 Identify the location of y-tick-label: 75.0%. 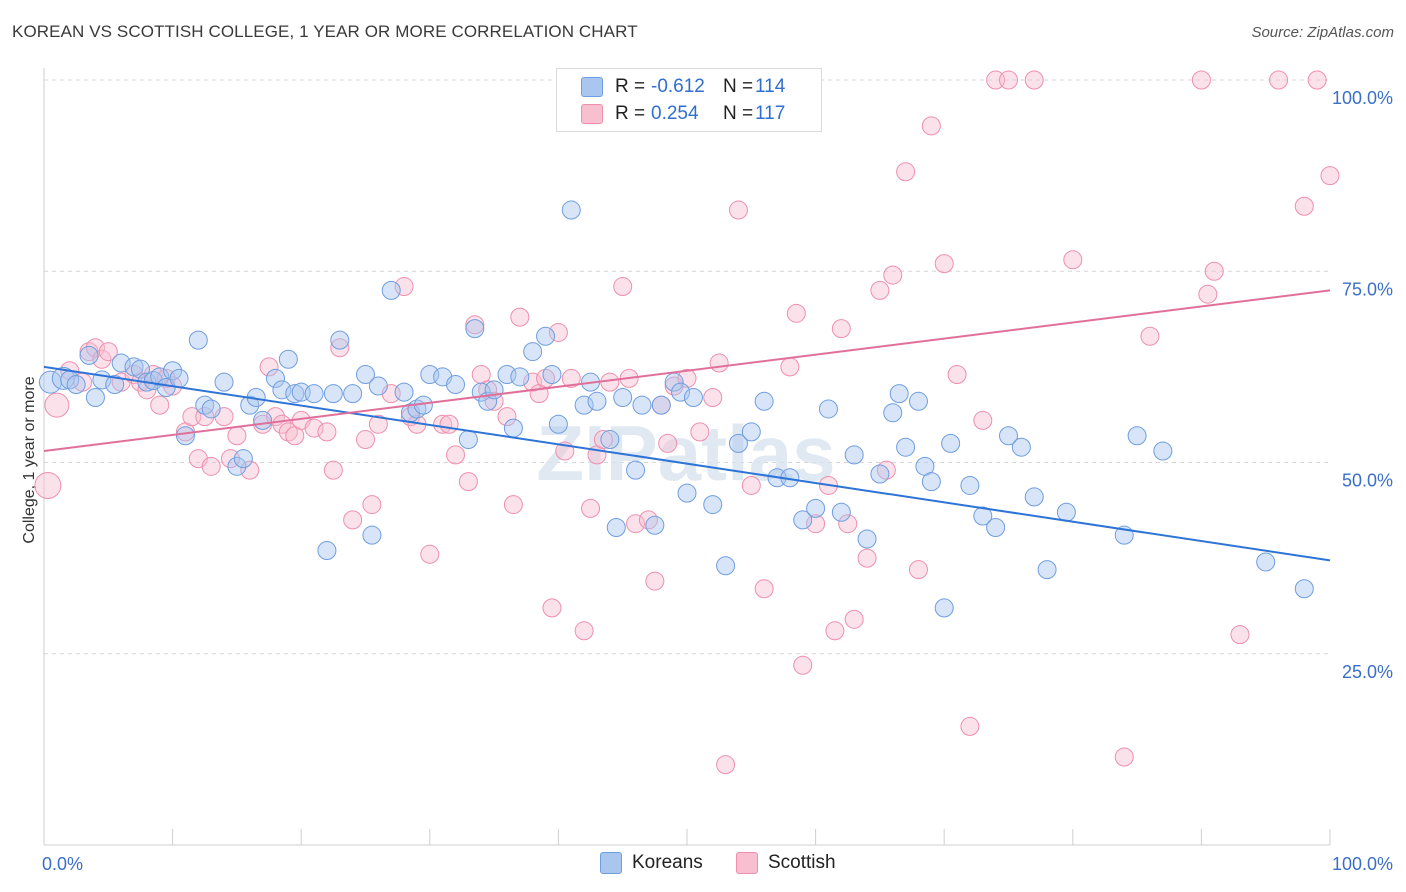
(1367, 289).